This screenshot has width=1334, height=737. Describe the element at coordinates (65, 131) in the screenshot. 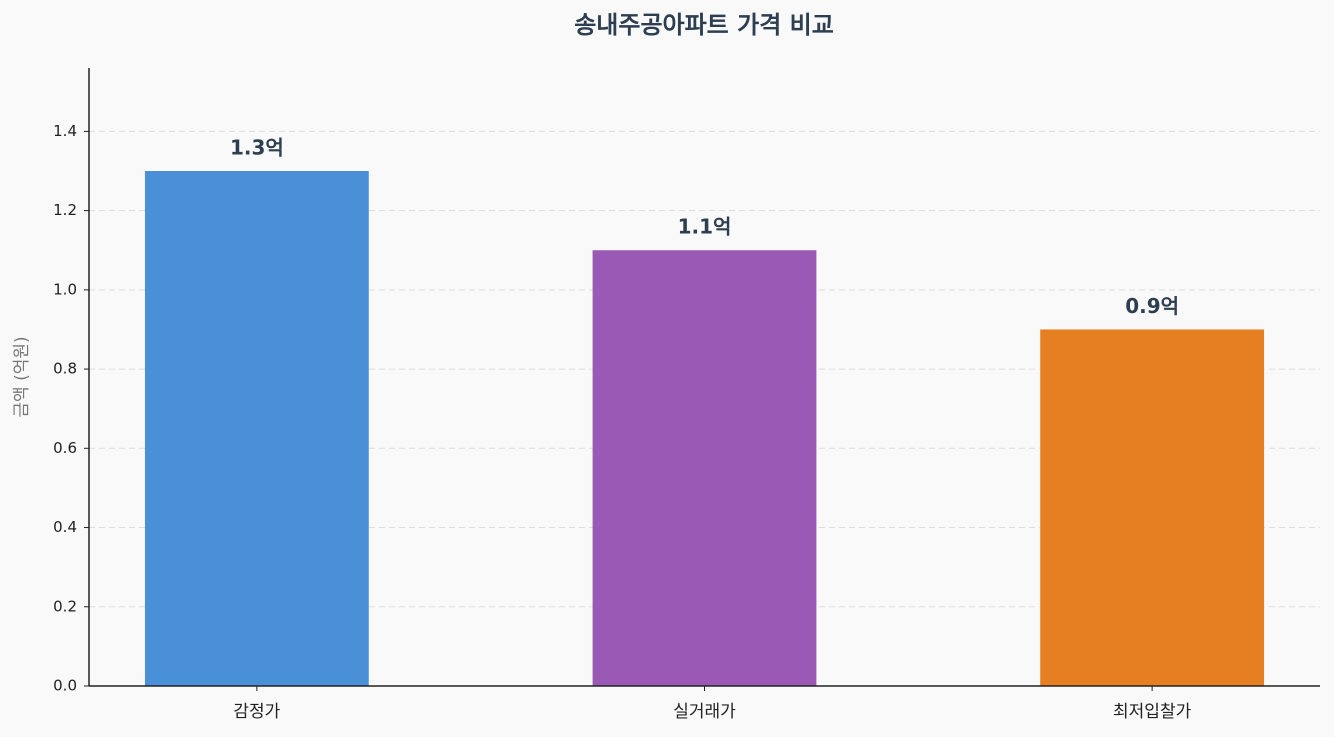

I see `y-tick-label: 1.4` at that location.